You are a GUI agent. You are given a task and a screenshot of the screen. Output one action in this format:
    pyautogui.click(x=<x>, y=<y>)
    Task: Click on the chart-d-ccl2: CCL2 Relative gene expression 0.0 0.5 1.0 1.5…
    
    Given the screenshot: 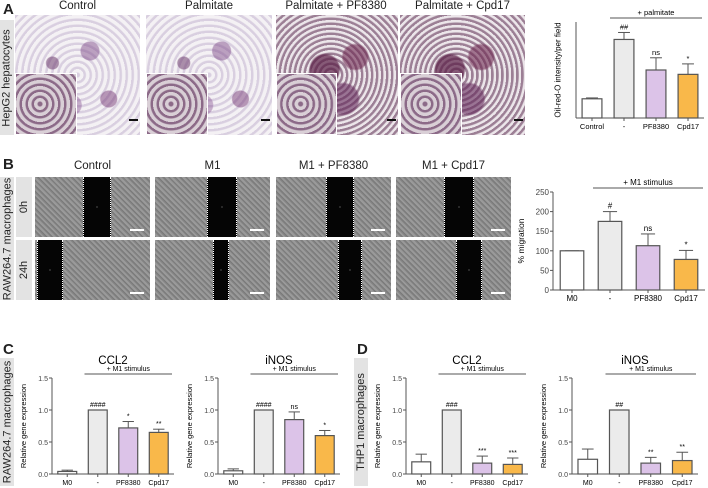 What is the action you would take?
    pyautogui.click(x=450, y=421)
    